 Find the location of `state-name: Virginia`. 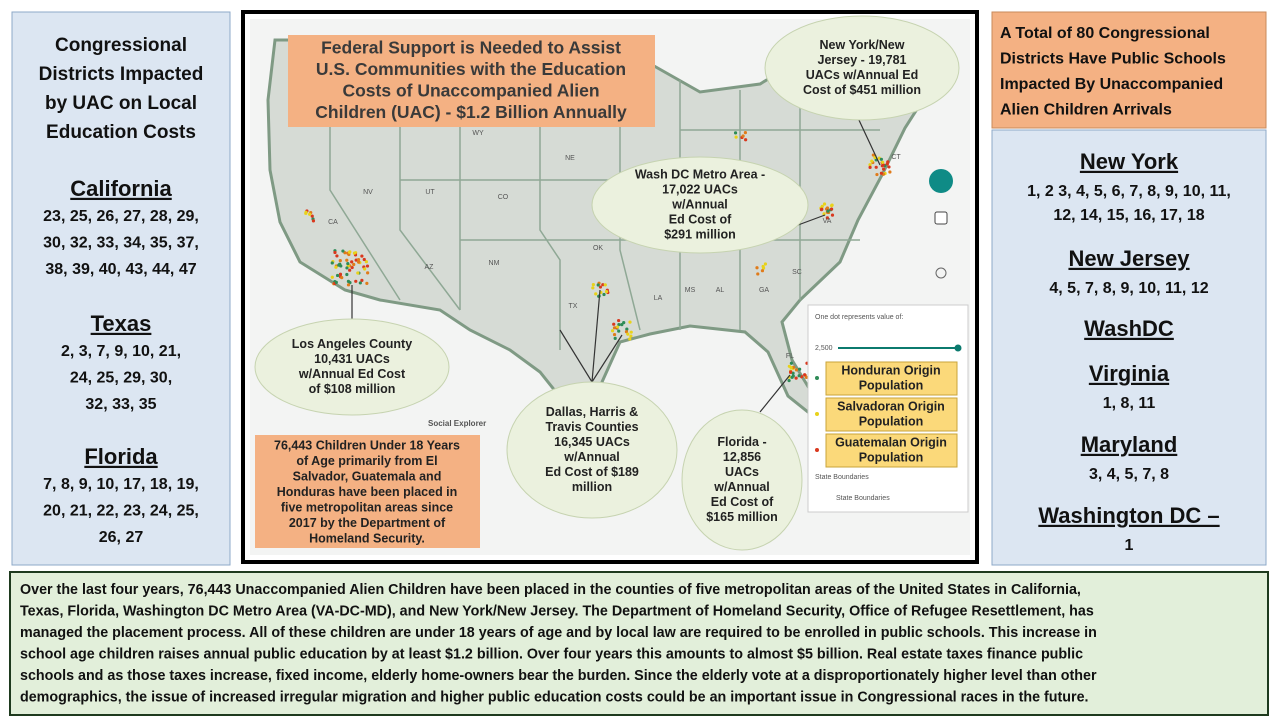

state-name: Virginia is located at coordinates (1129, 373).